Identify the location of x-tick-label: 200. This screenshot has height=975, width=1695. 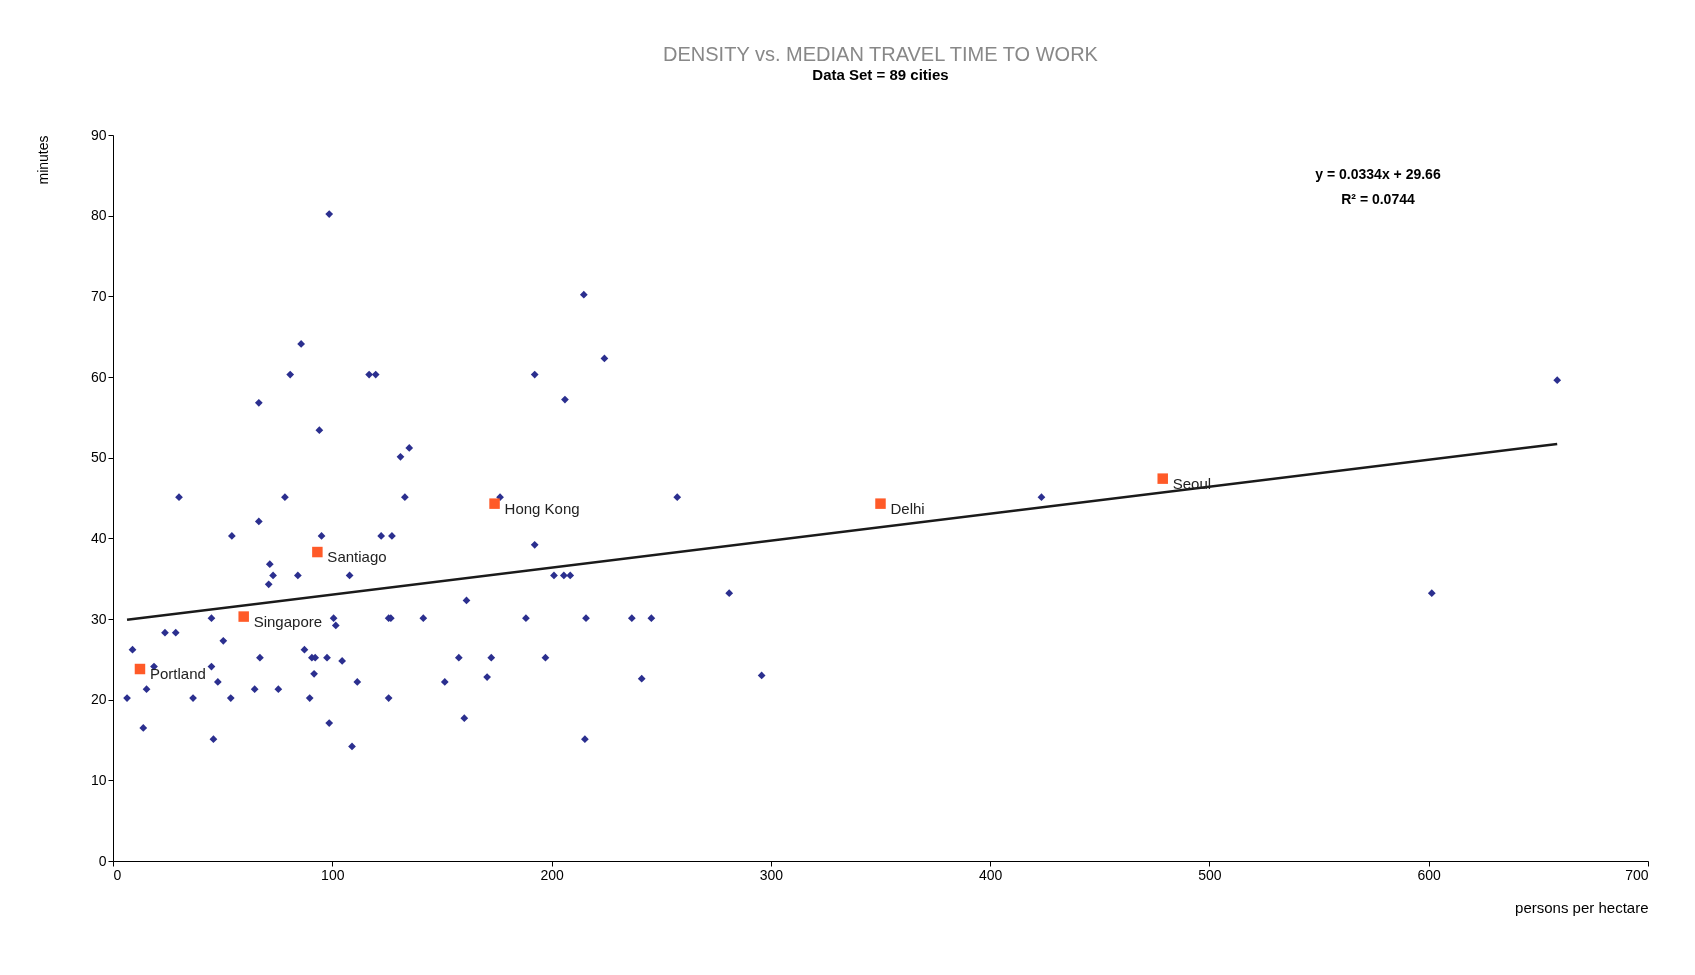
(552, 874).